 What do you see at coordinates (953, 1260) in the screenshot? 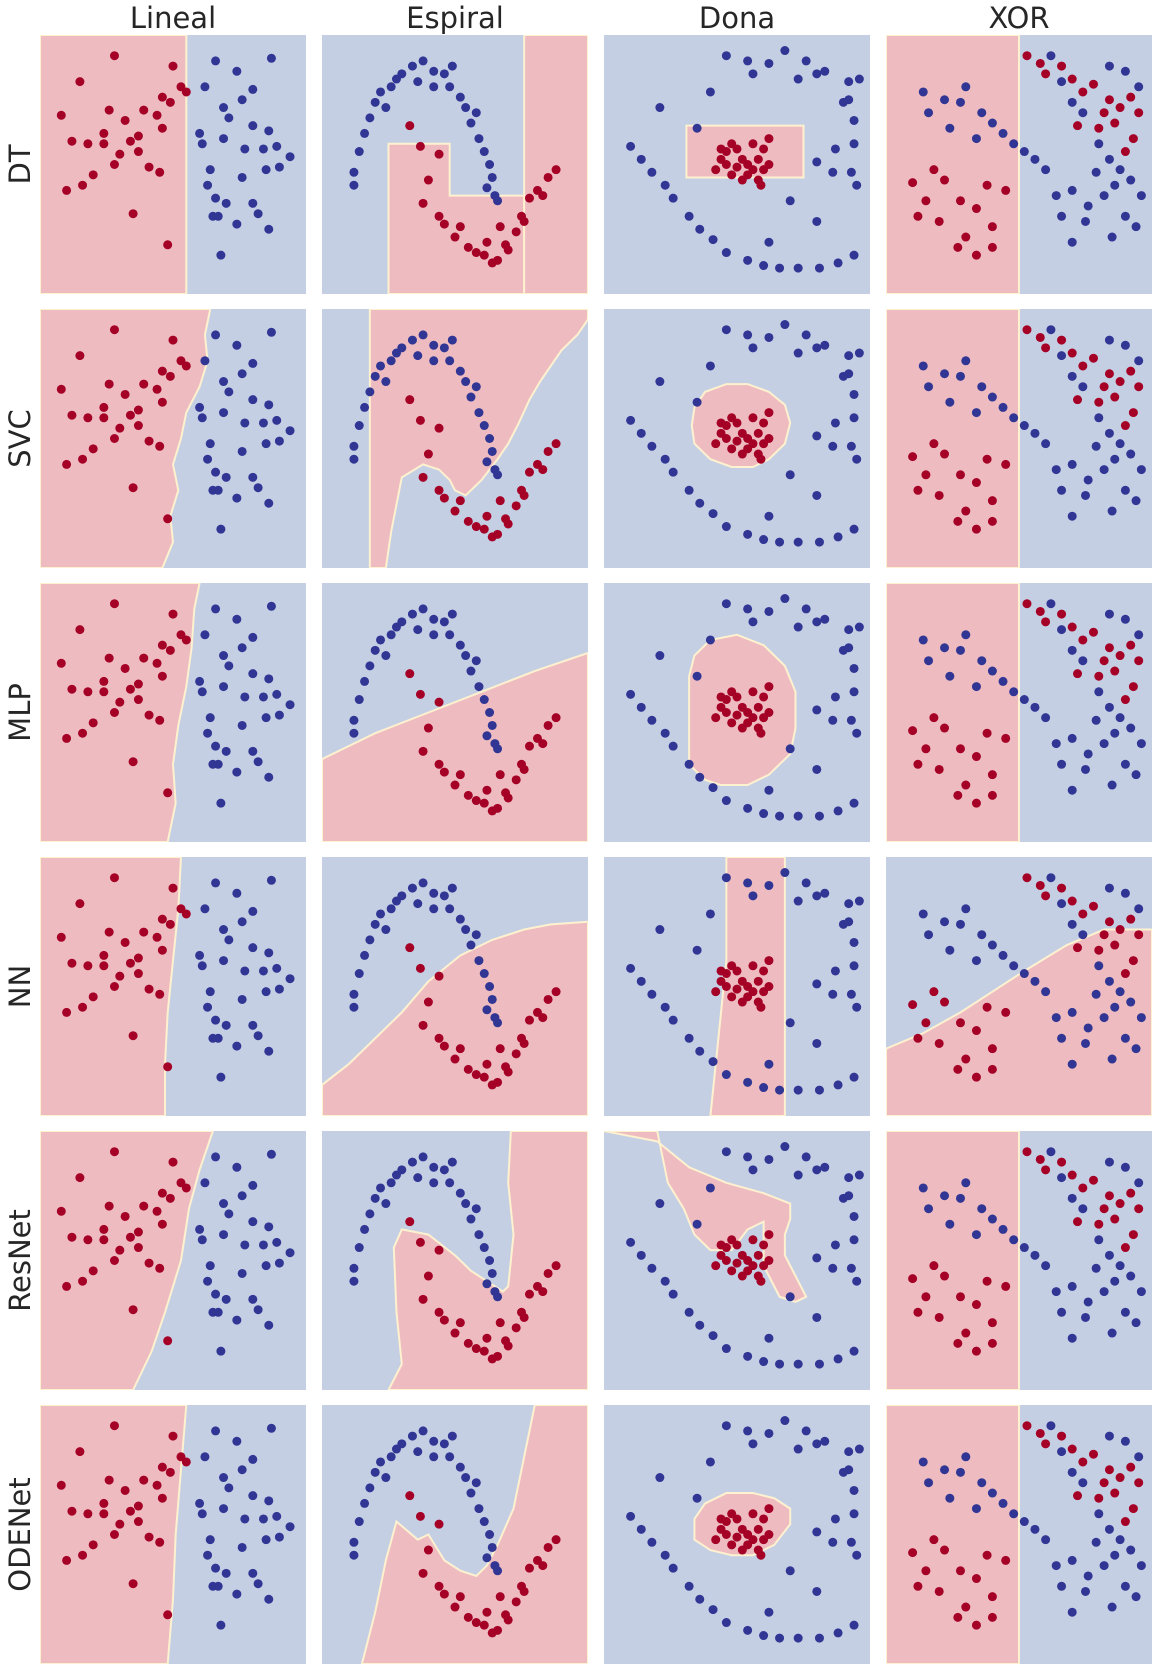
I see `region-red` at bounding box center [953, 1260].